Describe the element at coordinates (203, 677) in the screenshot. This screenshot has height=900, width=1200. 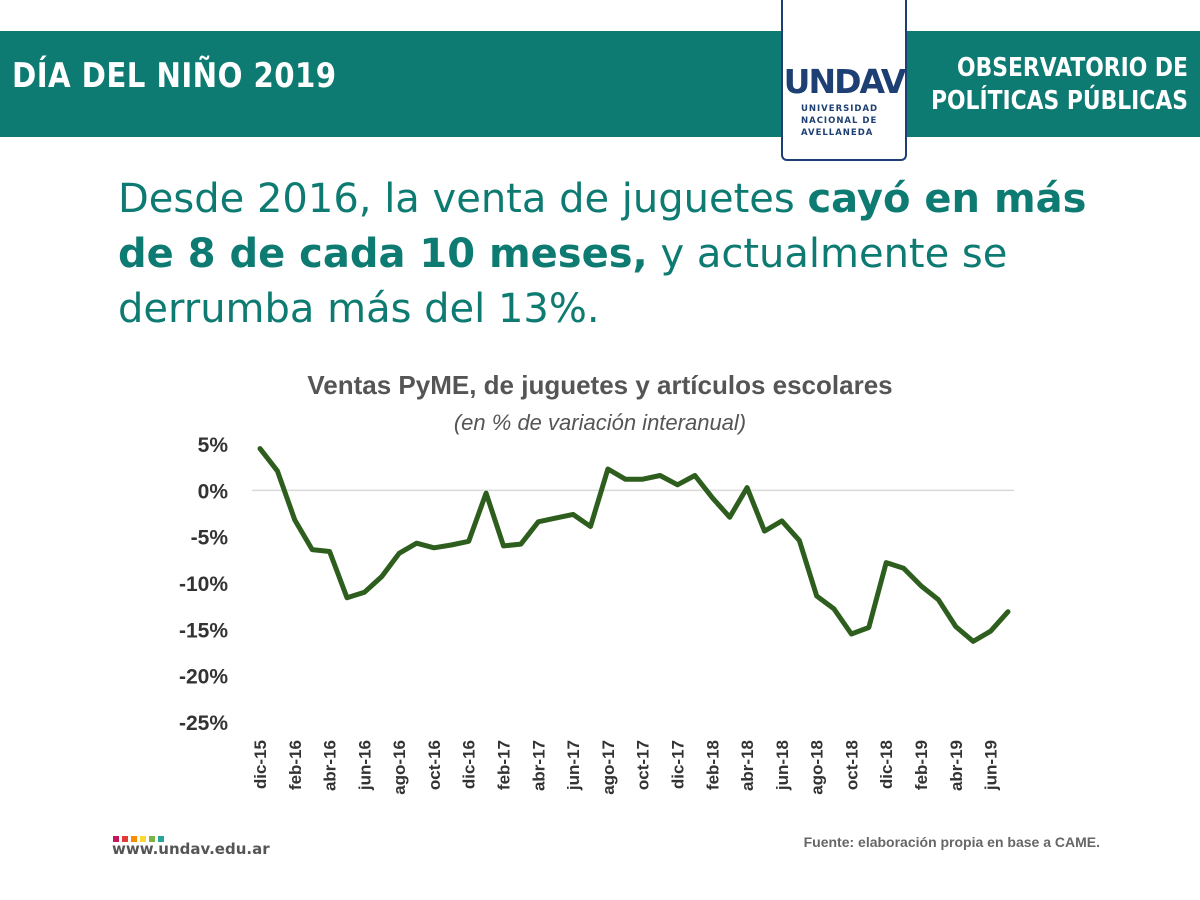
I see `y-tick-label: -20%` at that location.